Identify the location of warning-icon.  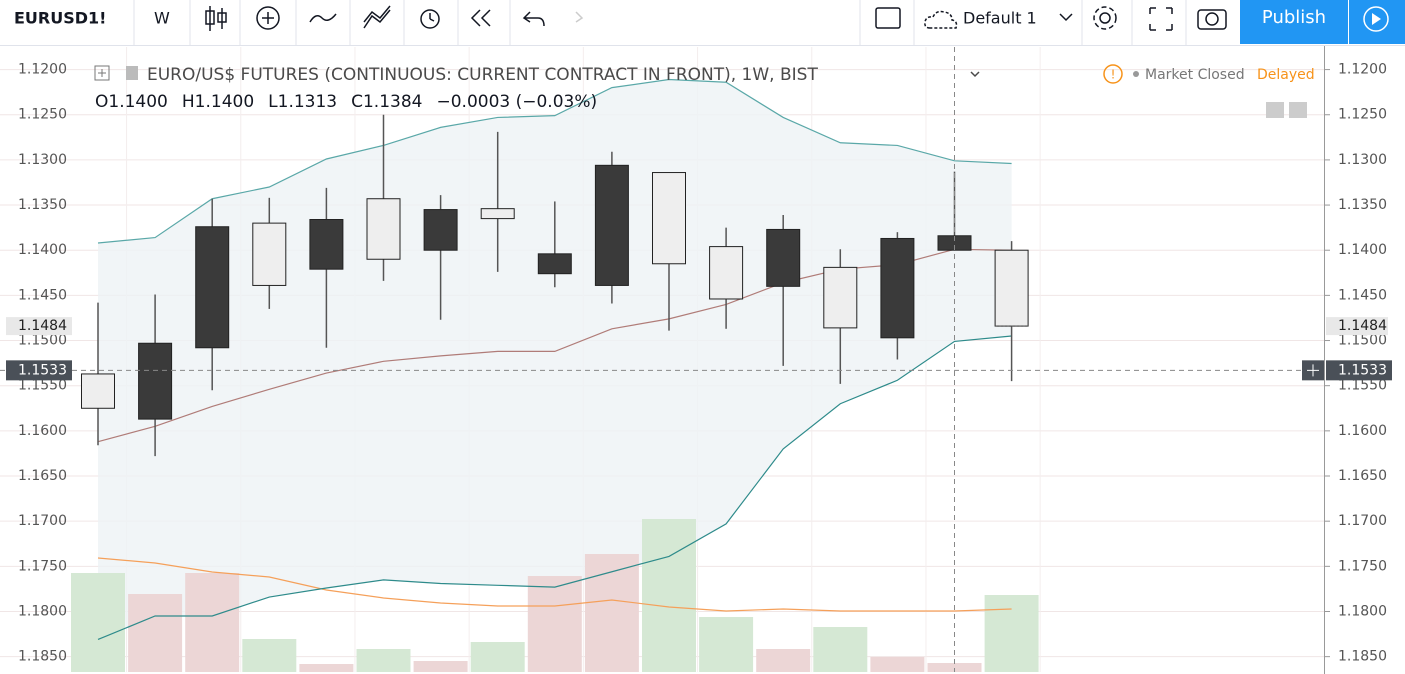
(1113, 74).